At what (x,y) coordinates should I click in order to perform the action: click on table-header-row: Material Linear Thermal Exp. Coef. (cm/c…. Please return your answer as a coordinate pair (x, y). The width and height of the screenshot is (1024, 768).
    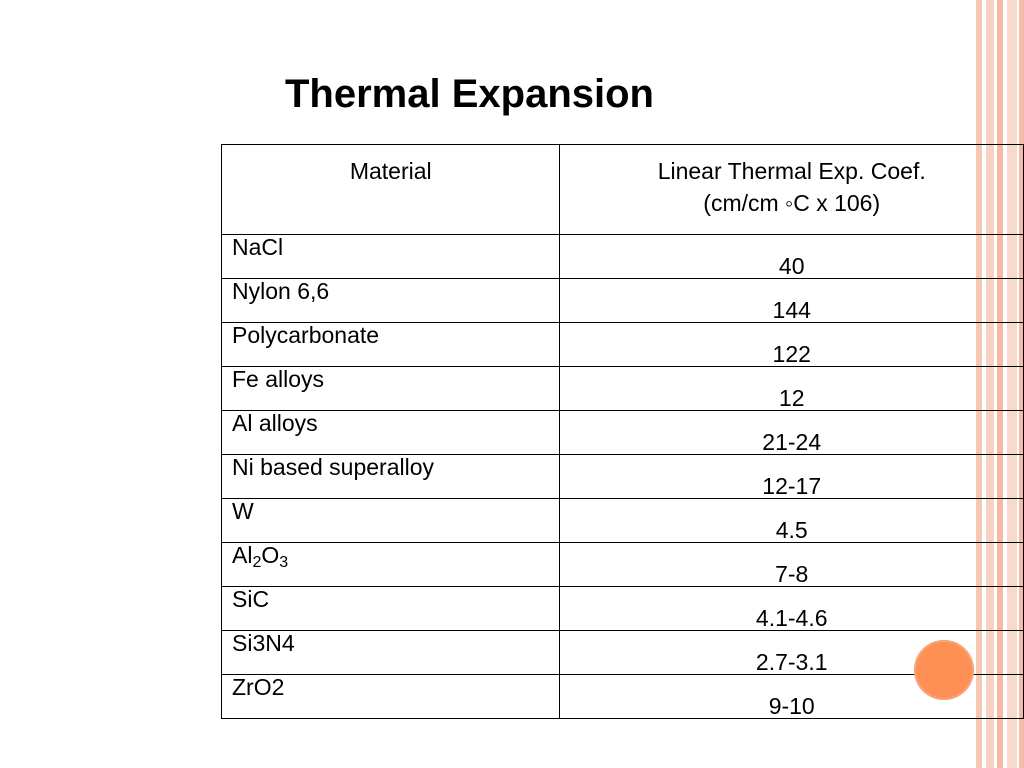
    Looking at the image, I should click on (622, 189).